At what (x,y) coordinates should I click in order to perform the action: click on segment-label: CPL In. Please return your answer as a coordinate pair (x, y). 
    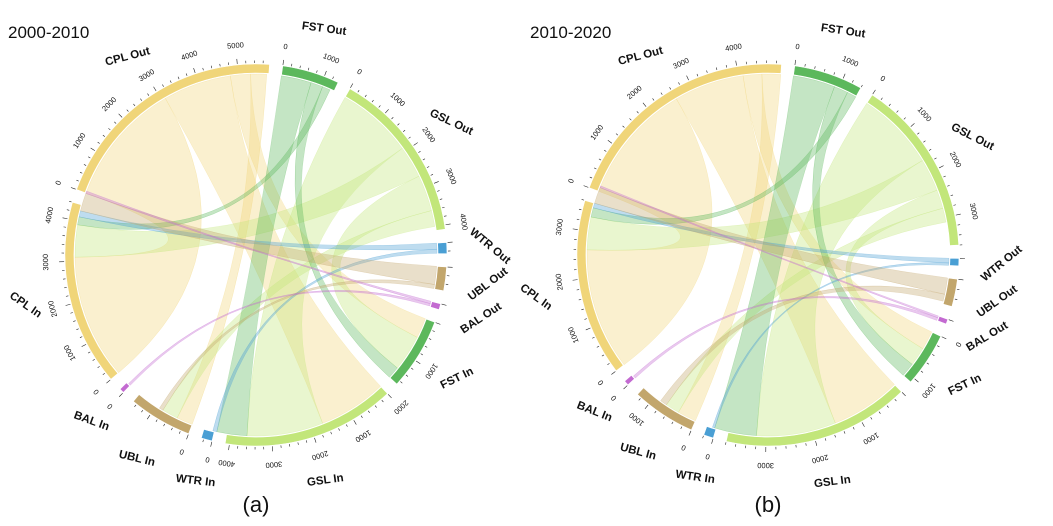
    Looking at the image, I should click on (536, 297).